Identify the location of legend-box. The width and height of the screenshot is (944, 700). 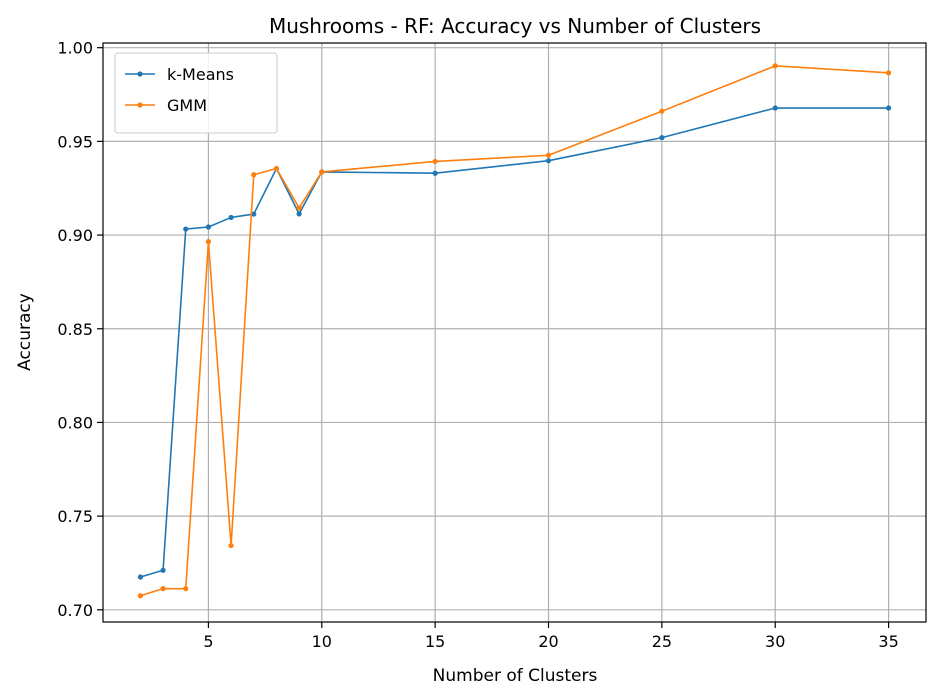
(196, 93).